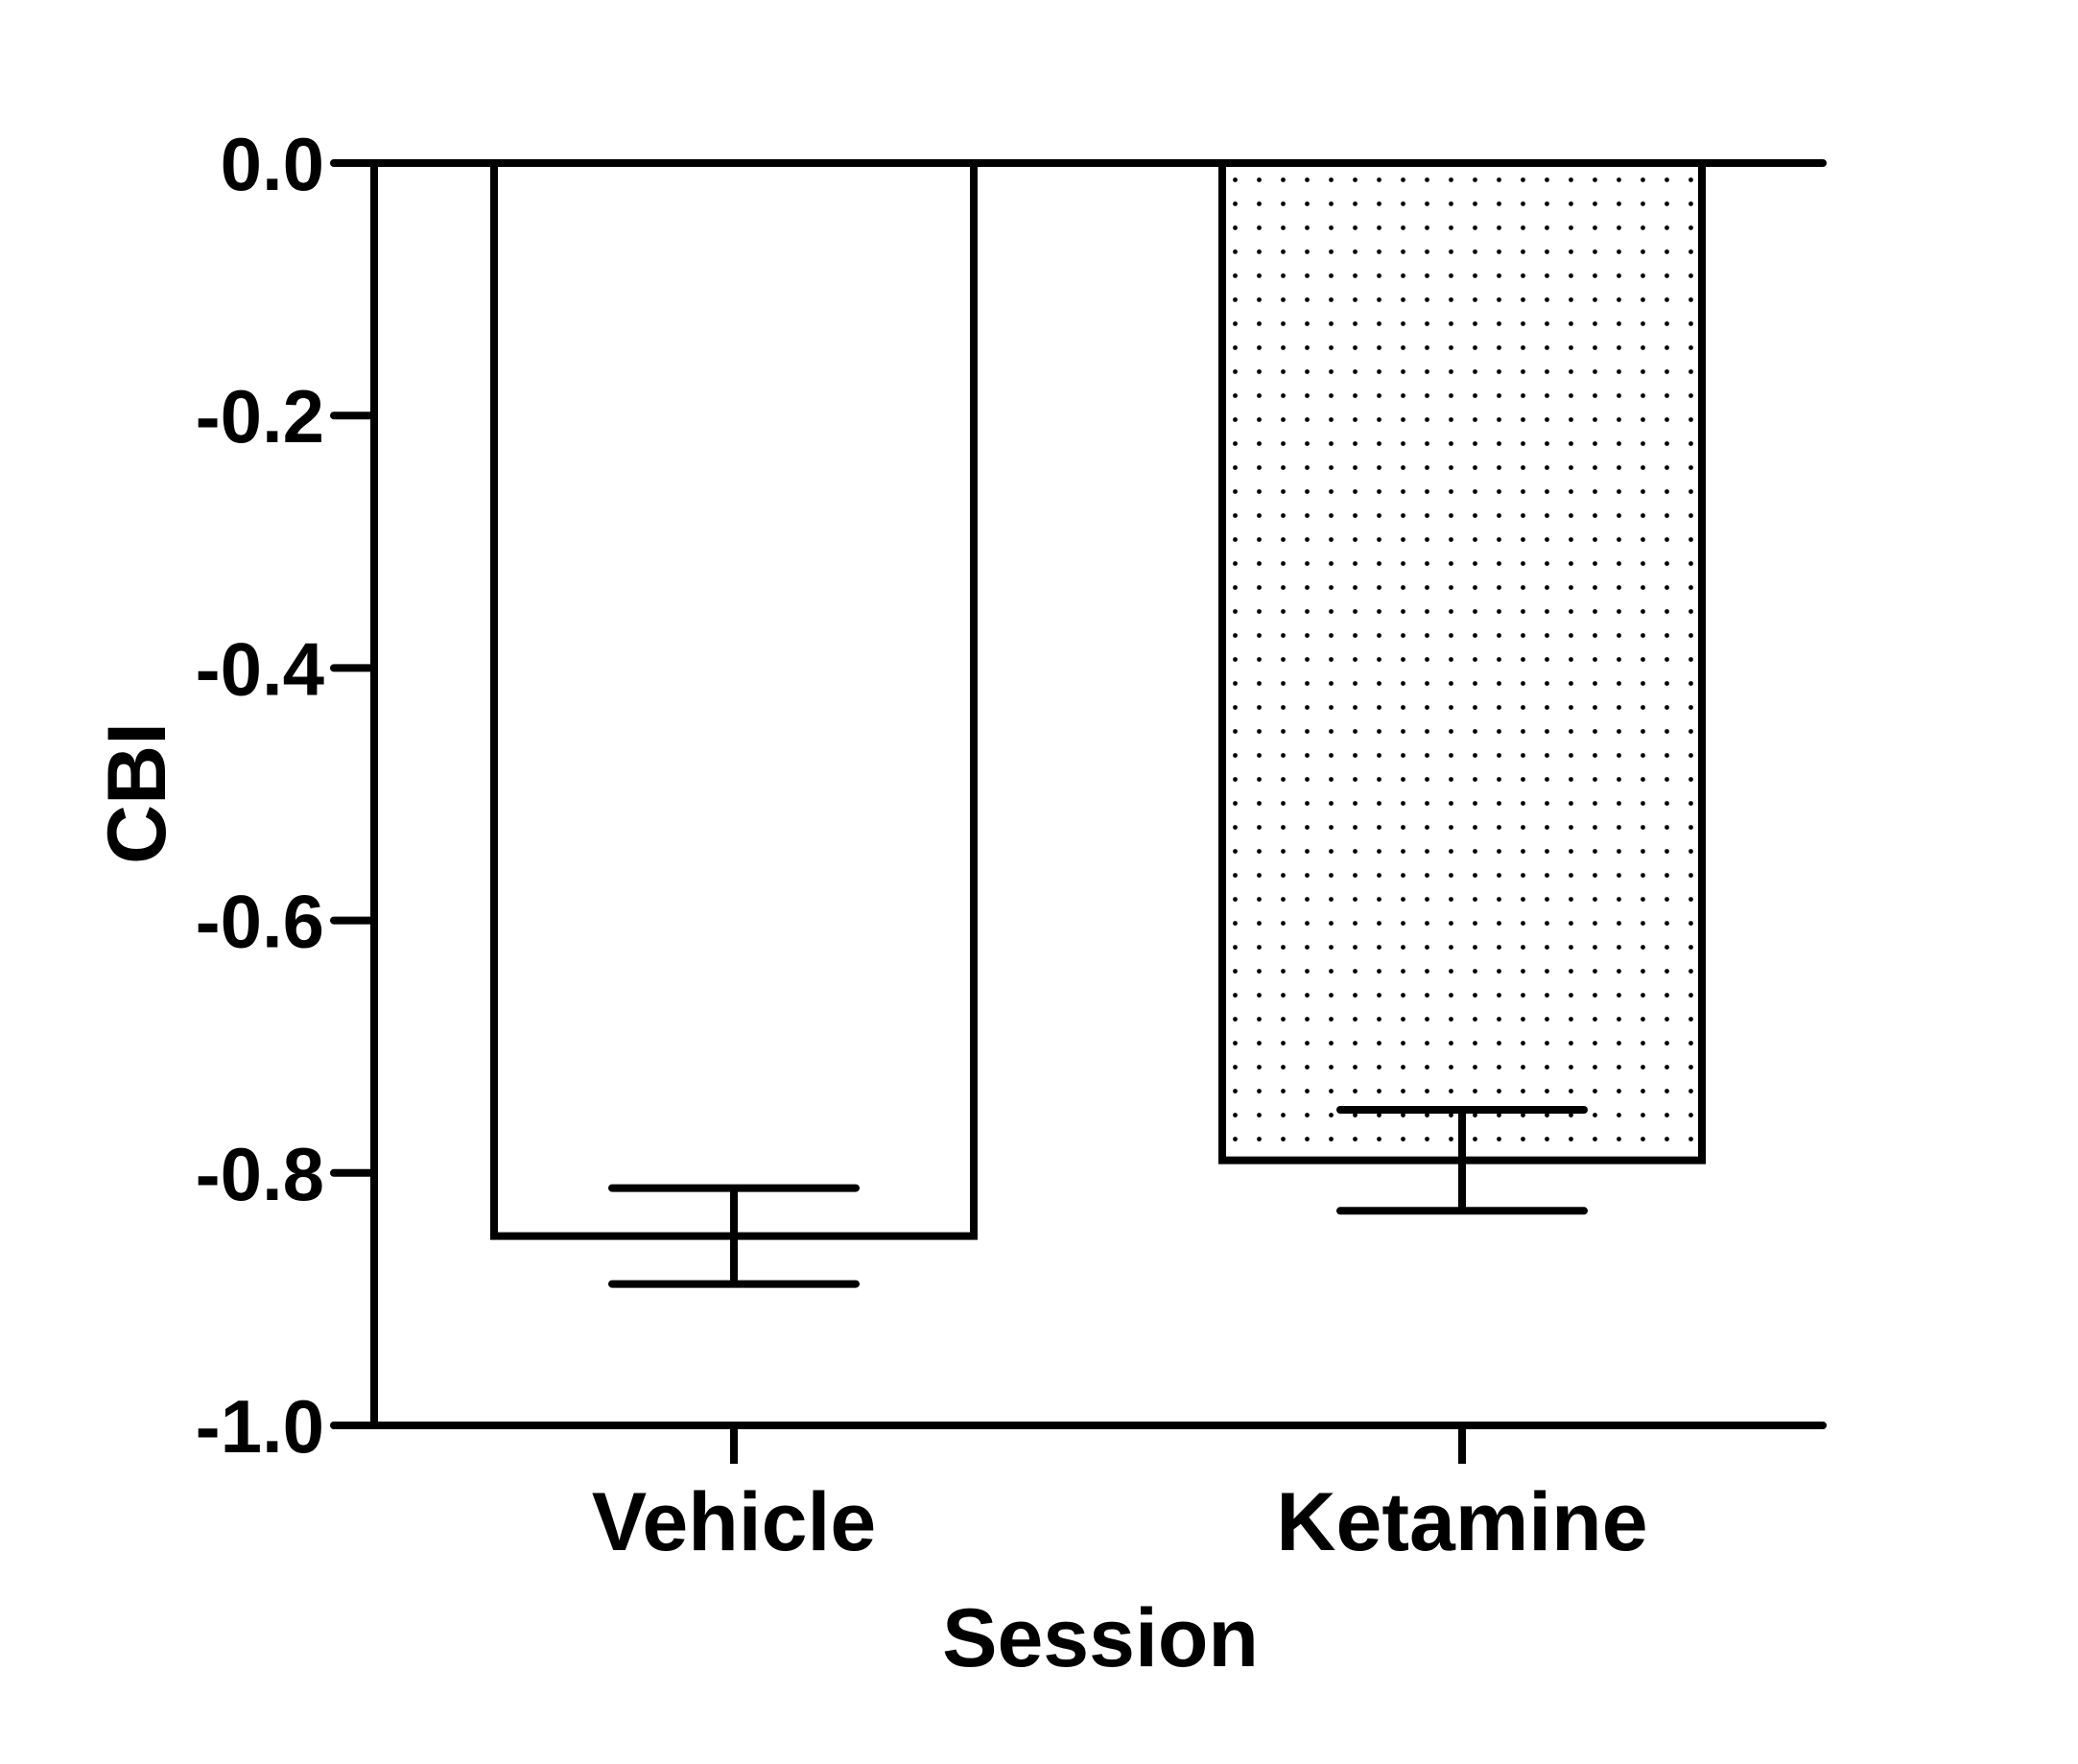 This screenshot has width=2078, height=1764. What do you see at coordinates (1101, 1638) in the screenshot?
I see `x-axis-title: Session` at bounding box center [1101, 1638].